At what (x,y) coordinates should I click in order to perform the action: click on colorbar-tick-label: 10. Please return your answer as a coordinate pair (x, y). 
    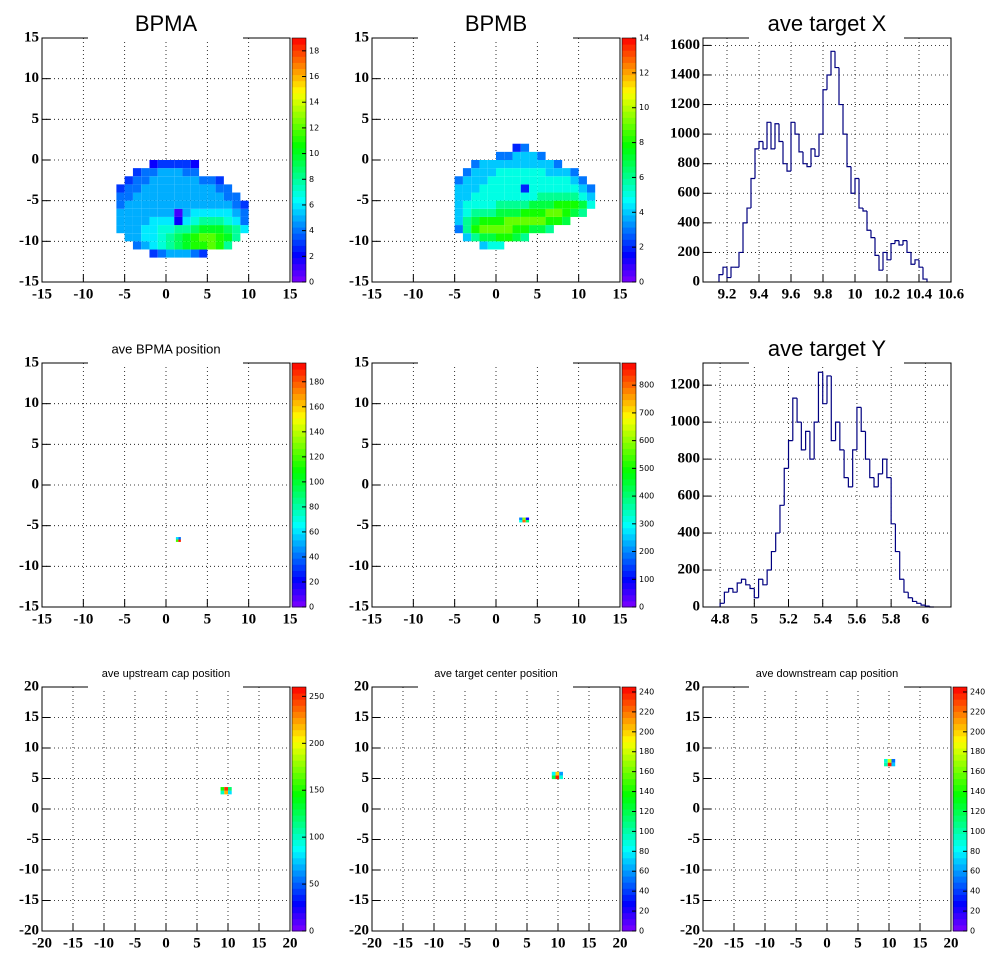
    Looking at the image, I should click on (644, 107).